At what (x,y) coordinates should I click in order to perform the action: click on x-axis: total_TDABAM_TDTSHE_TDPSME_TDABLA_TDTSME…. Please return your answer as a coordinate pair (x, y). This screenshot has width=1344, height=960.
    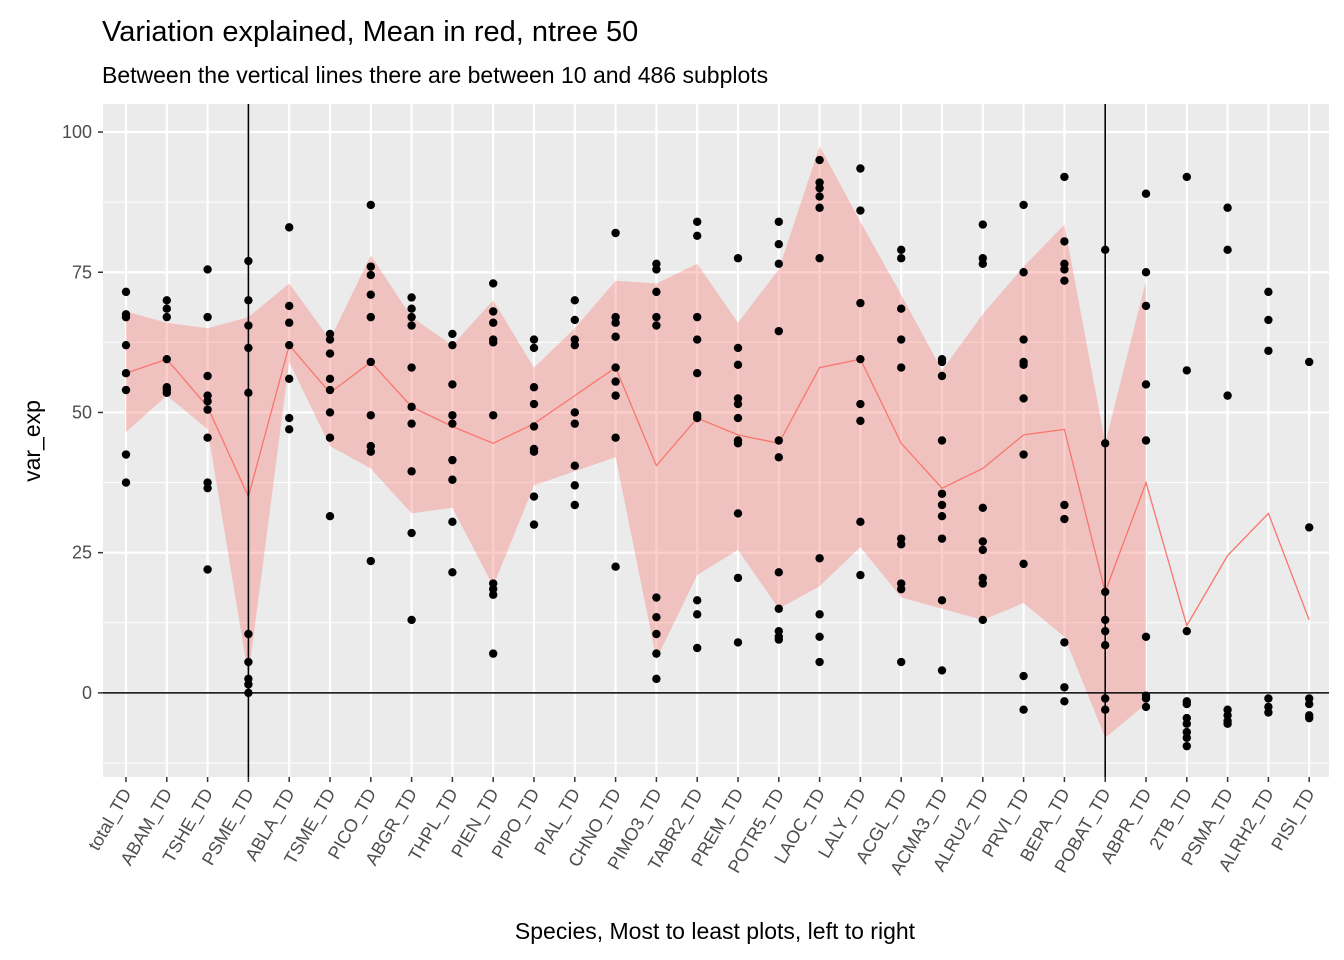
    Looking at the image, I should click on (702, 828).